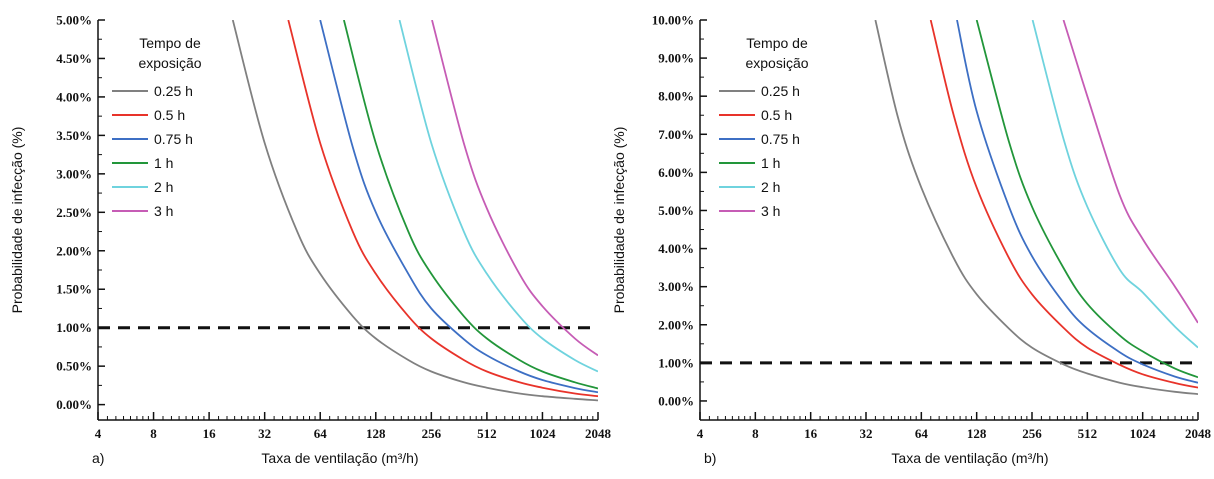 This screenshot has height=479, width=1214. What do you see at coordinates (676, 134) in the screenshot?
I see `y-tick-label: 7.00%` at bounding box center [676, 134].